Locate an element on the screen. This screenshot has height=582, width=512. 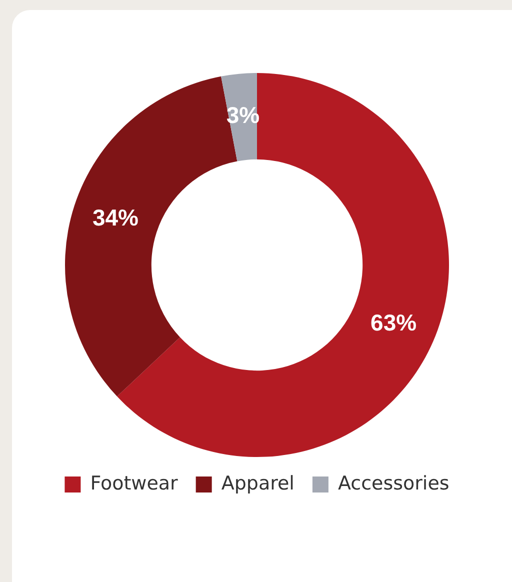
data-label: 63% is located at coordinates (393, 322).